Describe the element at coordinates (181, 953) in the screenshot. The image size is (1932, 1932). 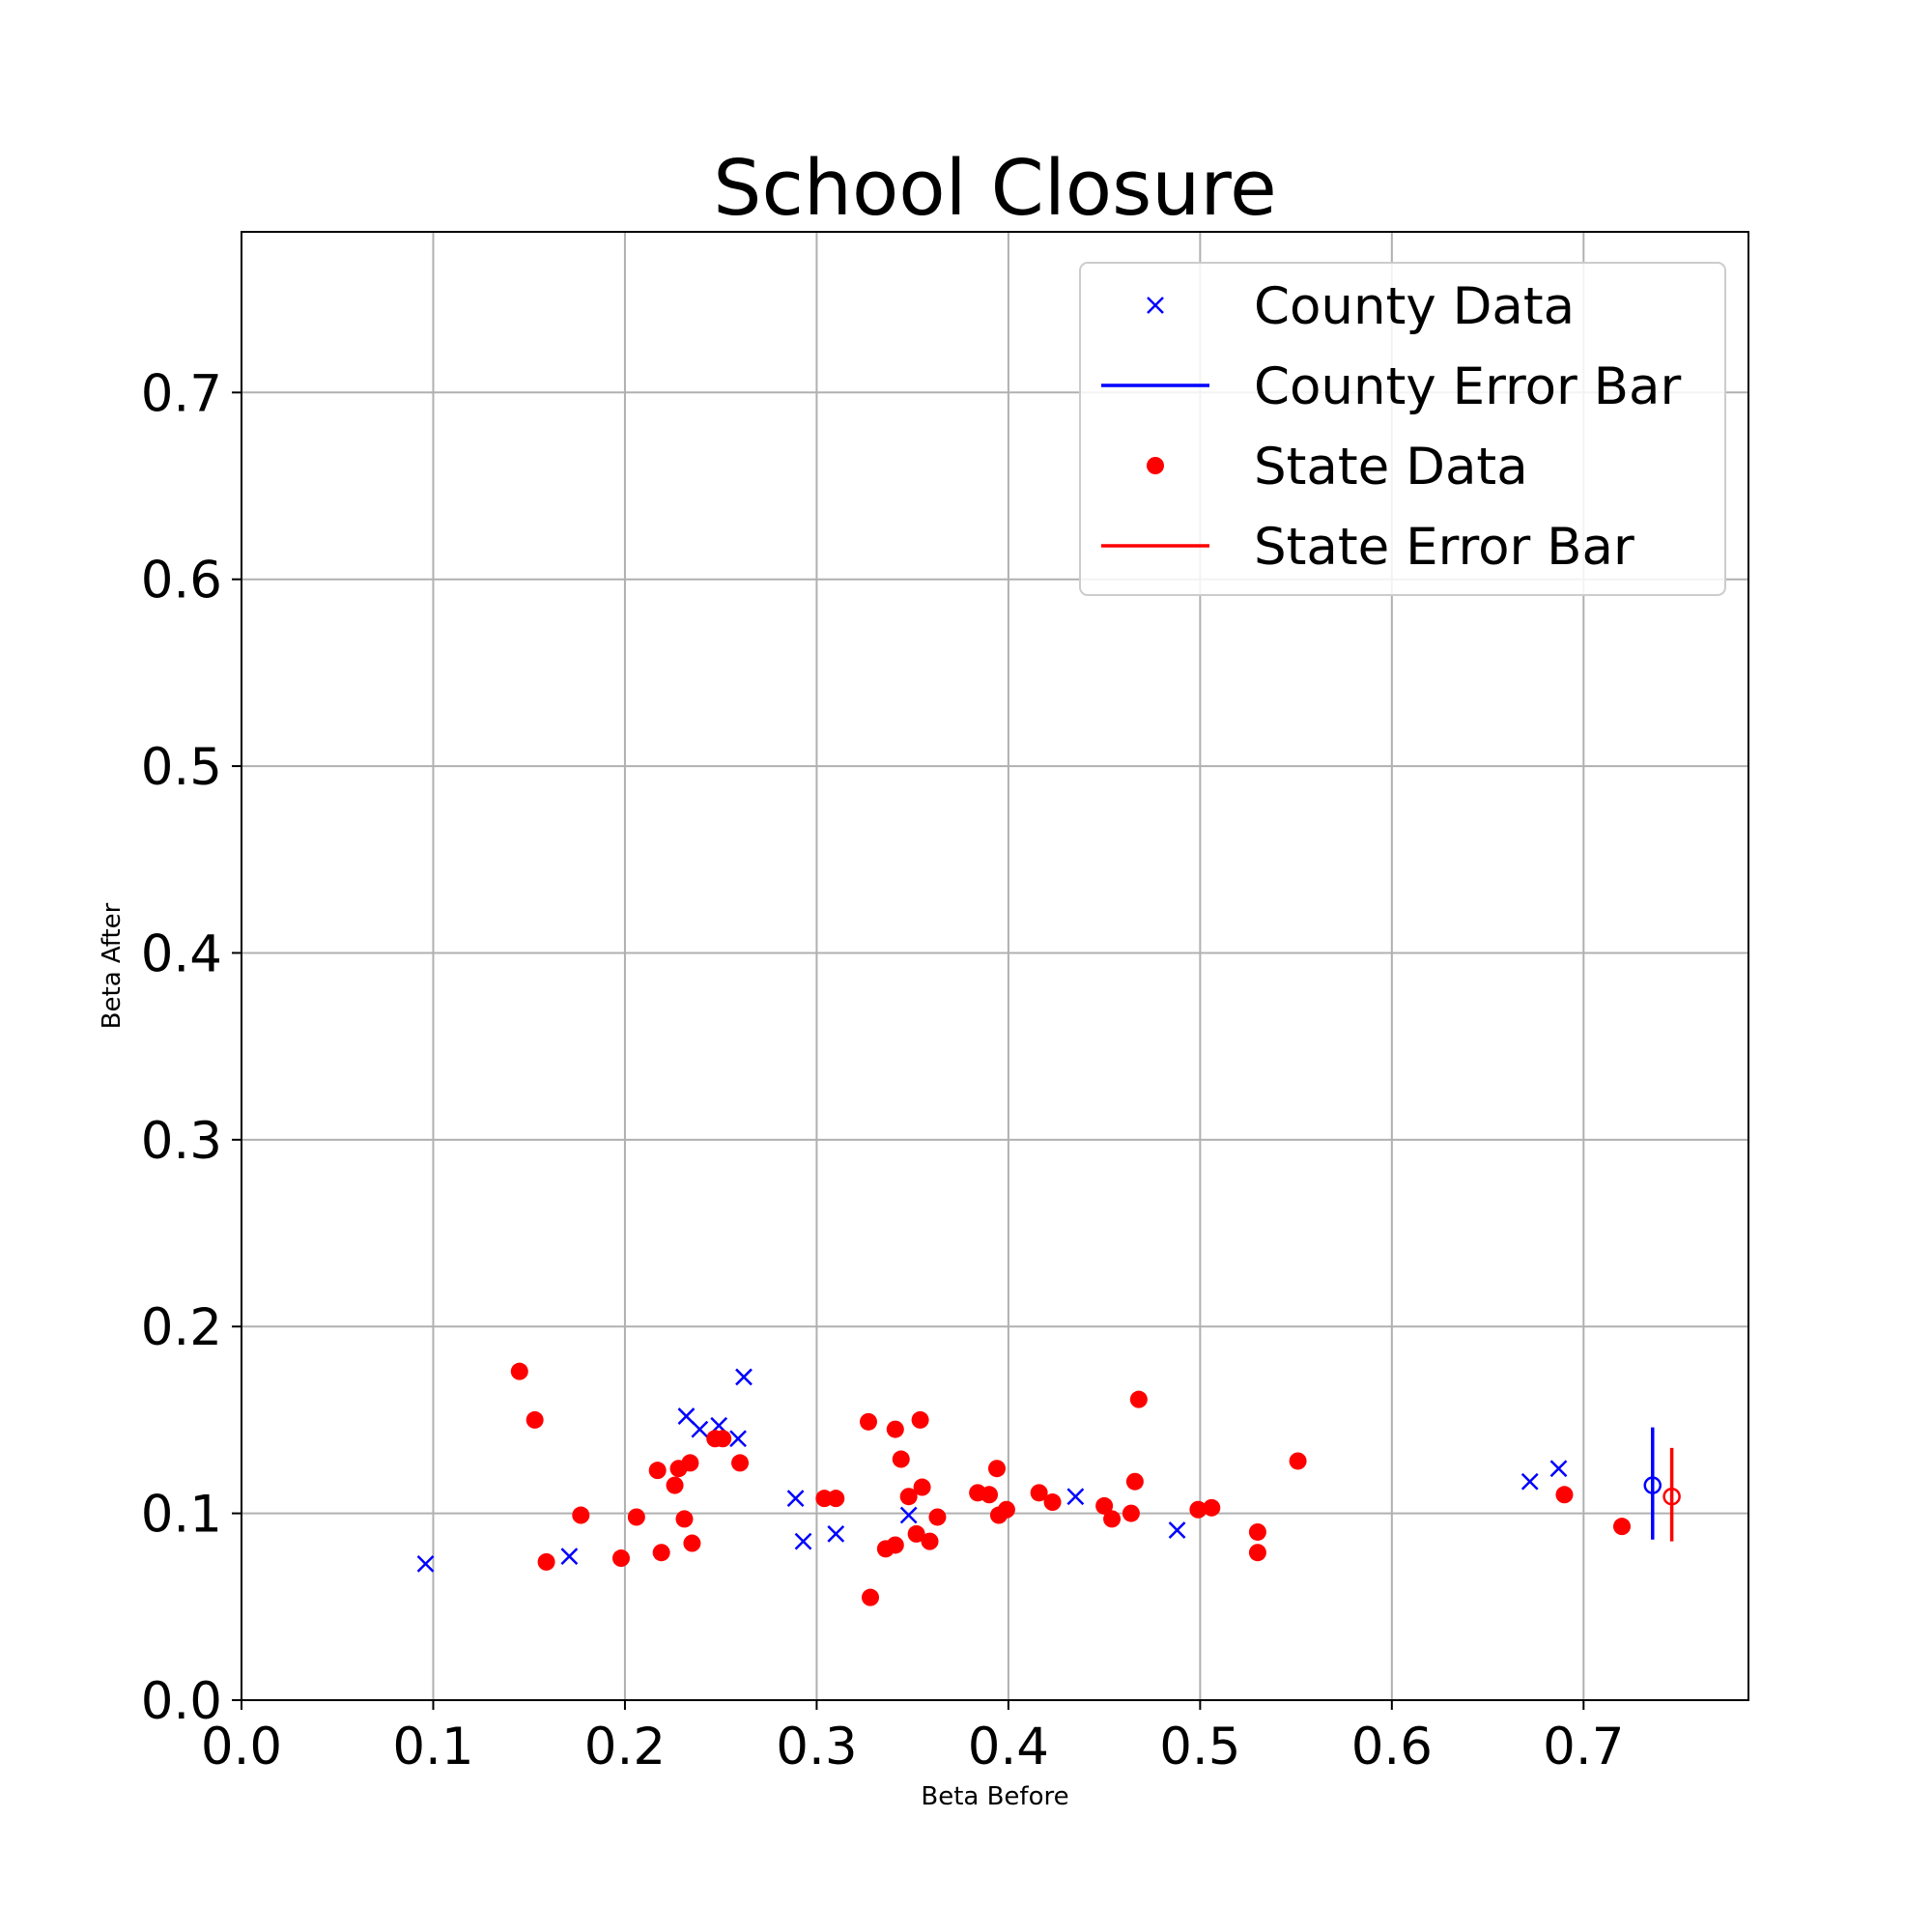
I see `y-tick-label: 0.4` at that location.